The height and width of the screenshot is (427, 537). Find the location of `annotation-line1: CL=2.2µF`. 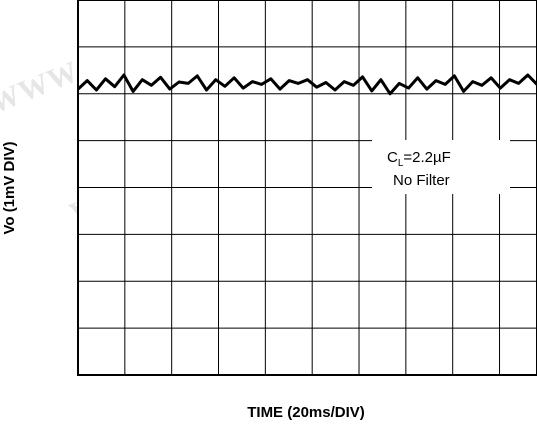

annotation-line1: CL=2.2µF is located at coordinates (419, 159).